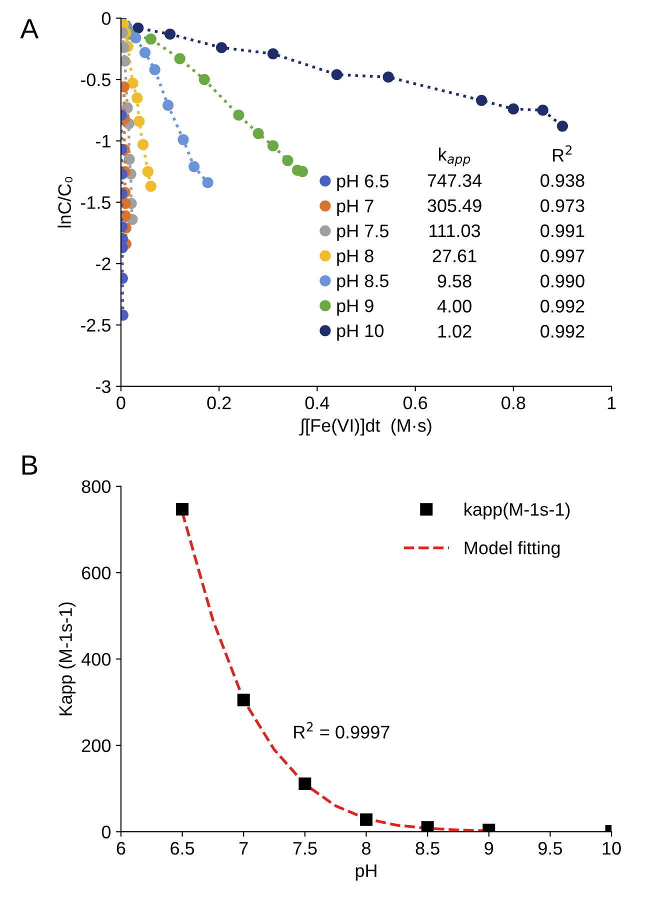  Describe the element at coordinates (360, 332) in the screenshot. I see `legend-label: pH 10` at that location.